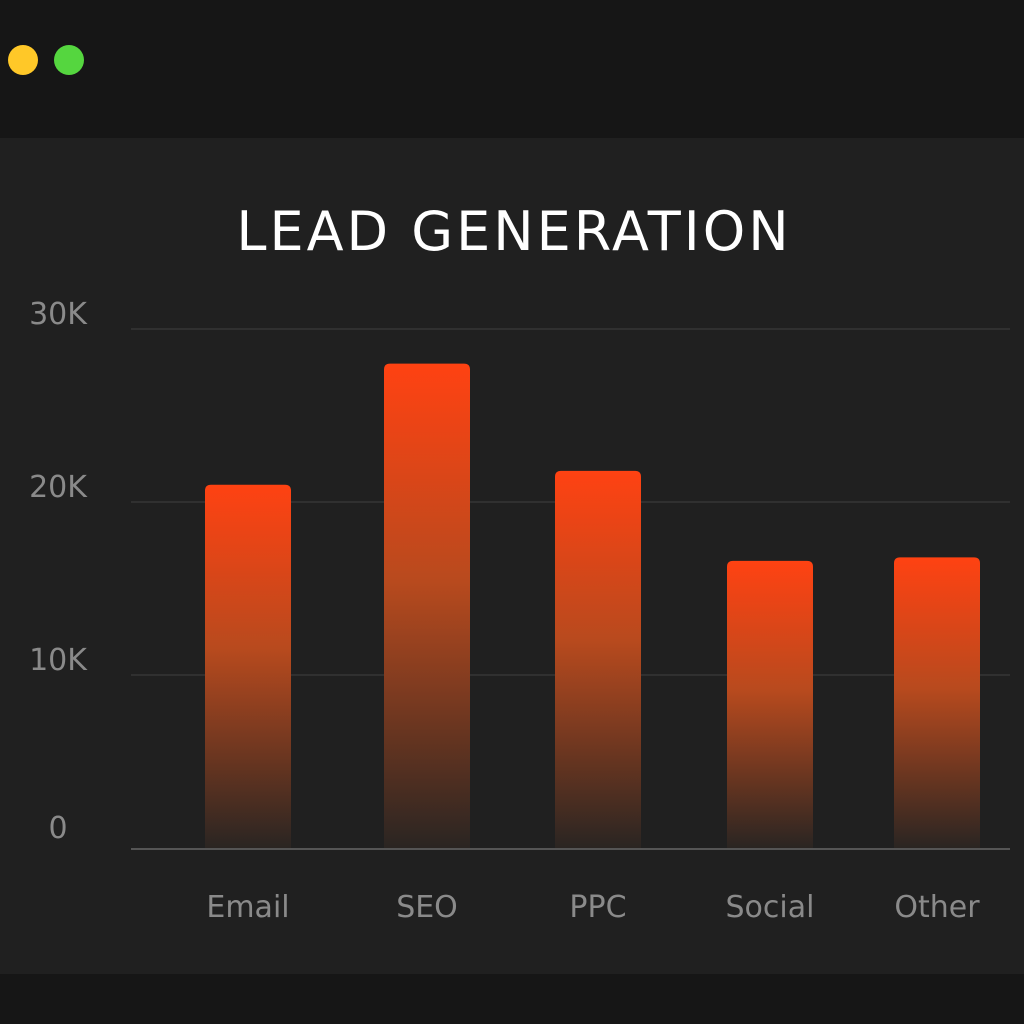 The height and width of the screenshot is (1024, 1024). I want to click on y-tick-label: 0, so click(57, 828).